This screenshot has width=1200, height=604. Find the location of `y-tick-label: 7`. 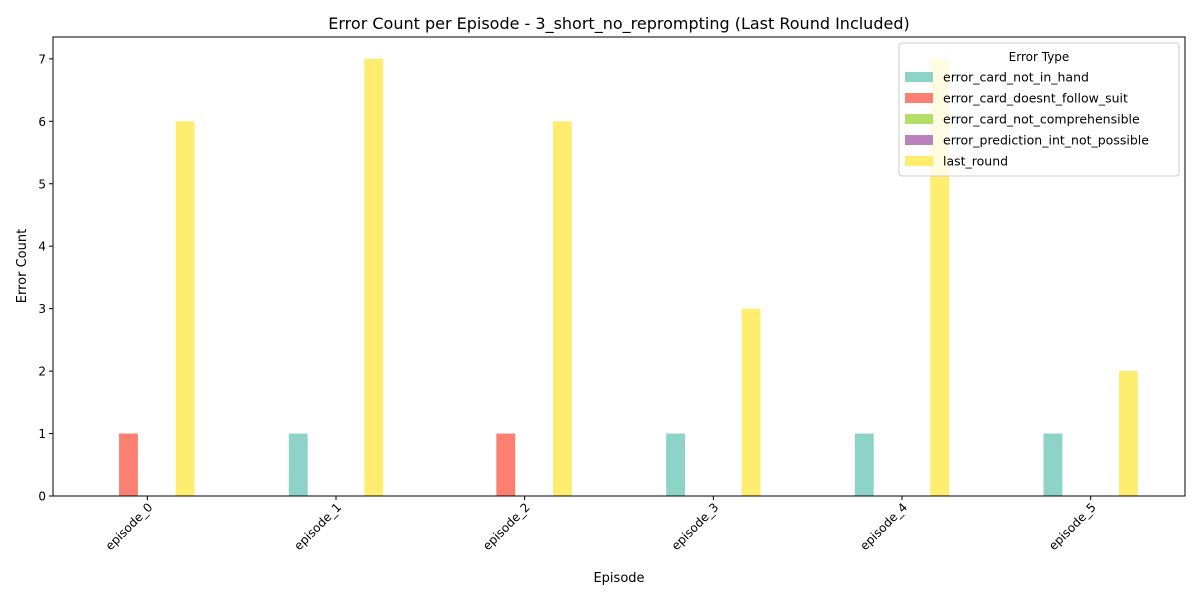

y-tick-label: 7 is located at coordinates (42, 59).